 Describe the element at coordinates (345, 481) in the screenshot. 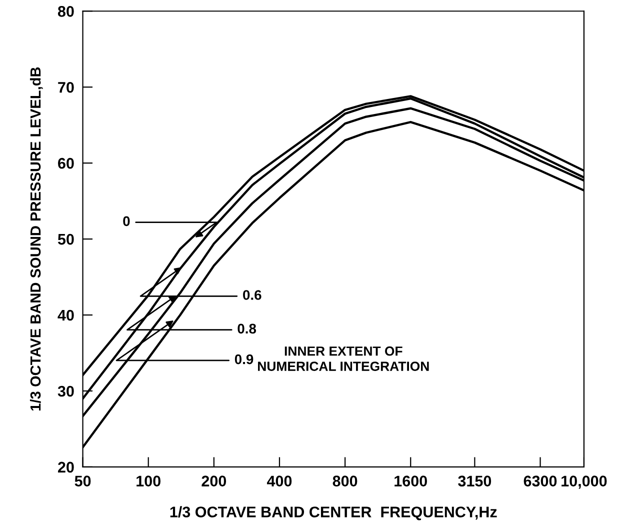

I see `x-tick-label: 800` at that location.